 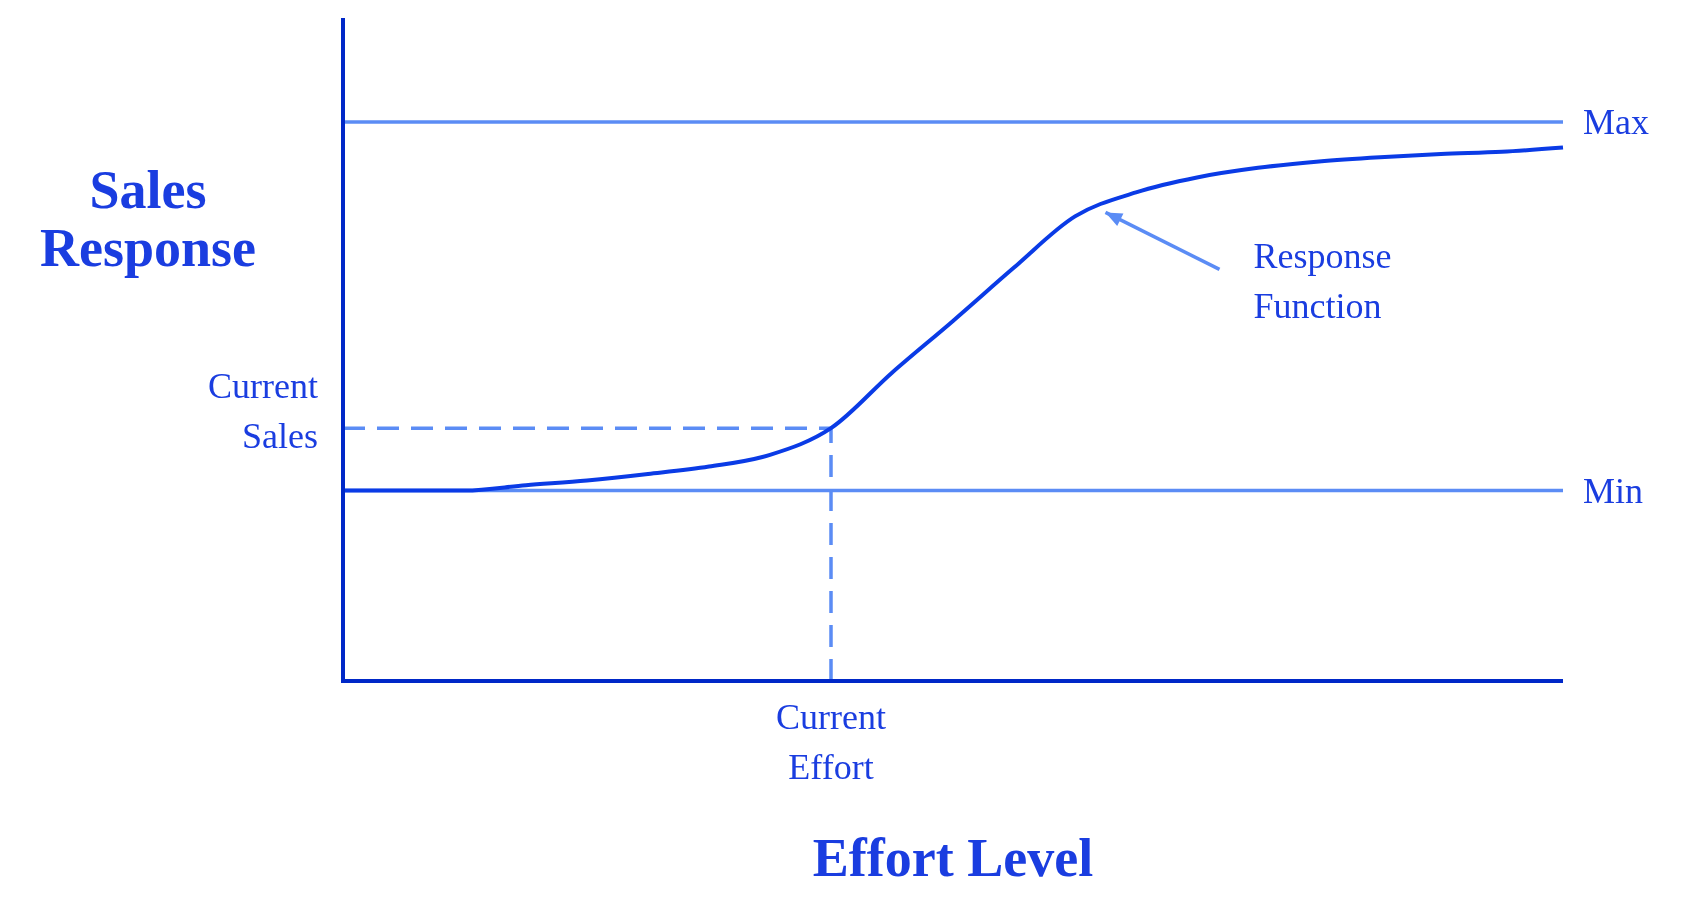 What do you see at coordinates (1613, 490) in the screenshot?
I see `ref-line-label: Min` at bounding box center [1613, 490].